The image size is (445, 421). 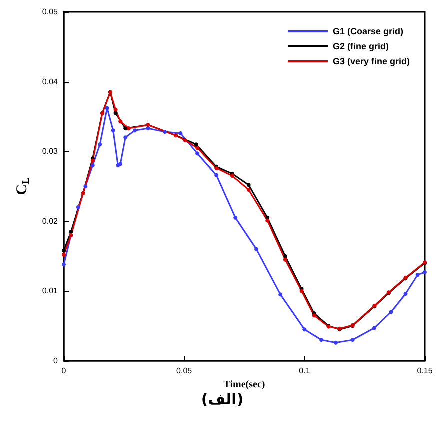 I want to click on x-axis-title: Time(sec), so click(x=245, y=384).